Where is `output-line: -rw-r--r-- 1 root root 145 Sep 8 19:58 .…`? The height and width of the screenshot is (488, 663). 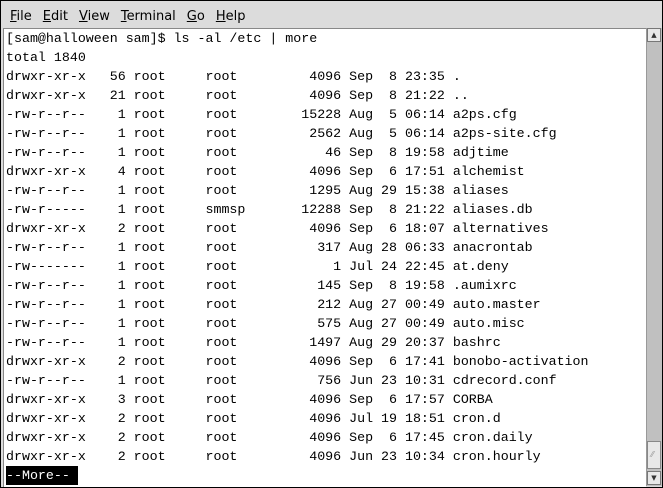 output-line: -rw-r--r-- 1 root root 145 Sep 8 19:58 .… is located at coordinates (261, 285).